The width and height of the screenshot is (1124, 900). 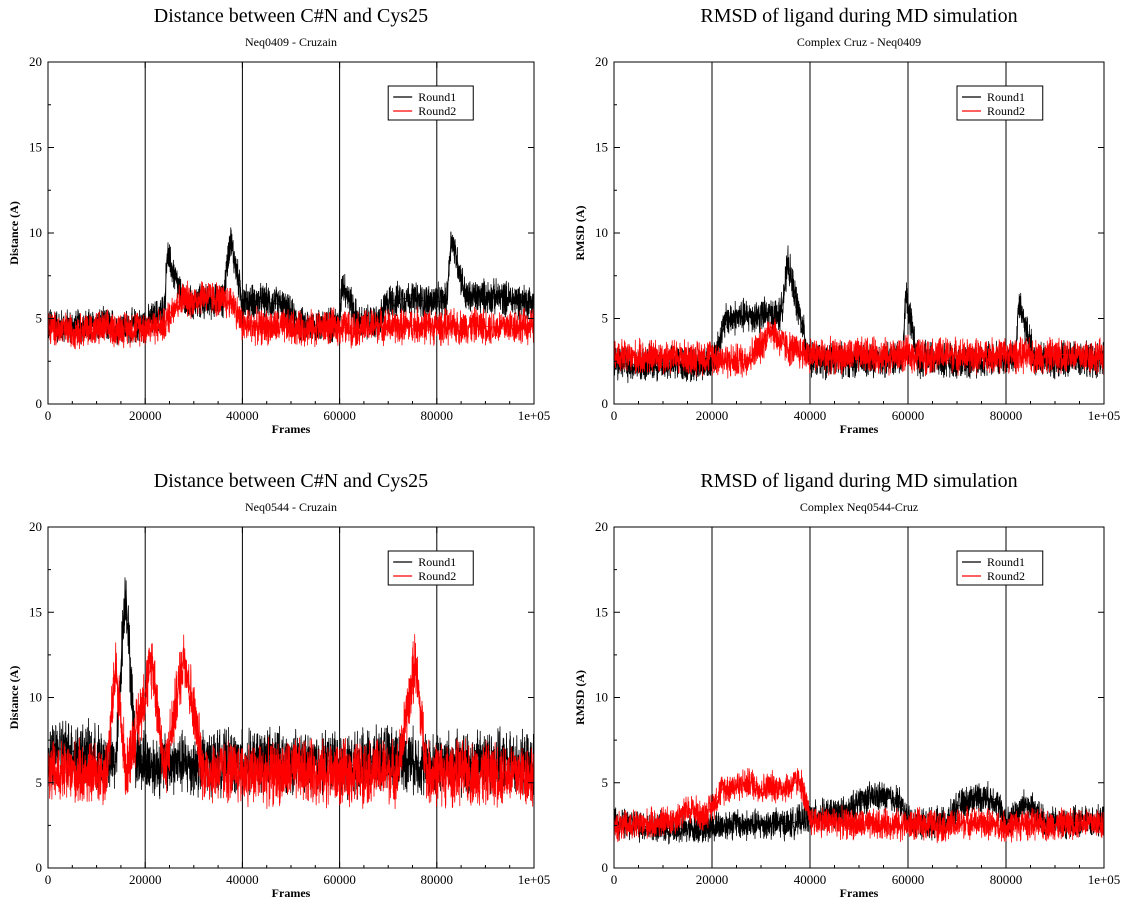 What do you see at coordinates (859, 507) in the screenshot?
I see `chart-subtitle: Complex Neq0544-Cruz` at bounding box center [859, 507].